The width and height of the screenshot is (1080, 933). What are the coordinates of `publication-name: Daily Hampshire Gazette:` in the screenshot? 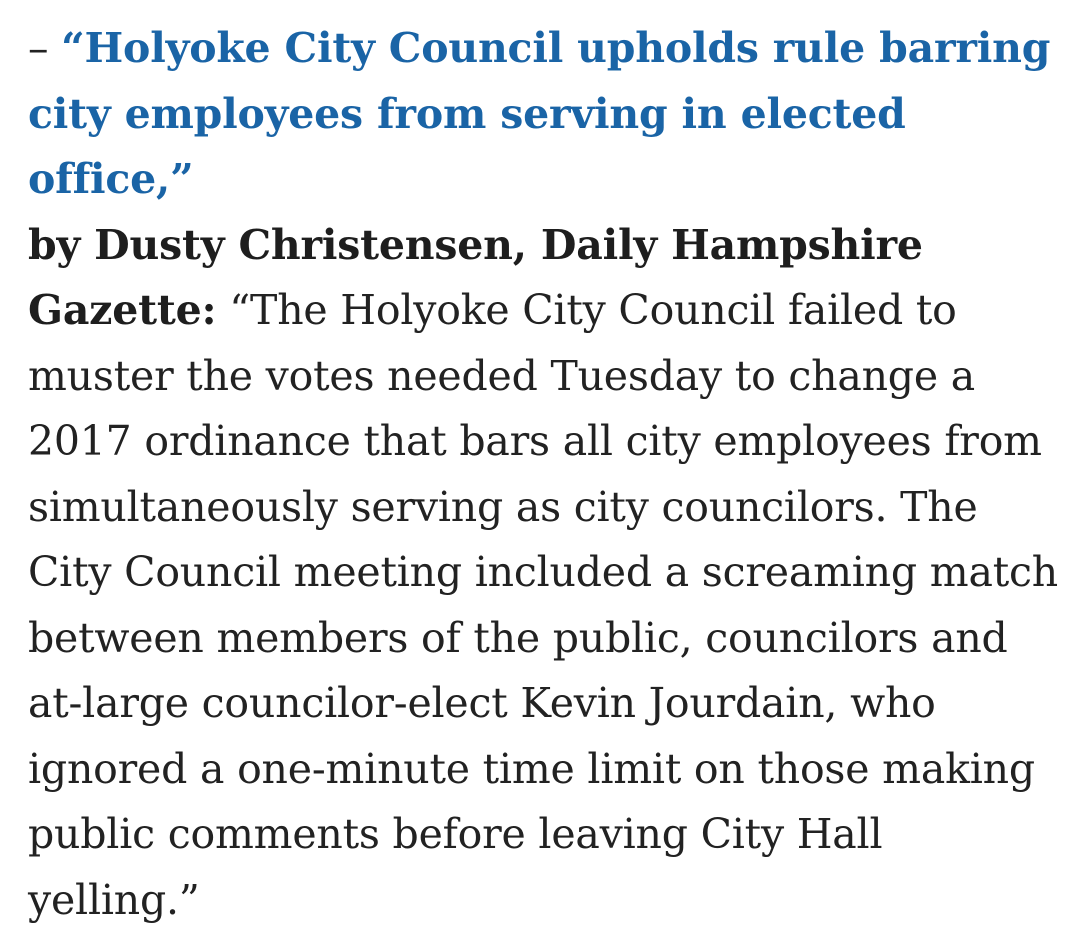 It's located at (475, 277).